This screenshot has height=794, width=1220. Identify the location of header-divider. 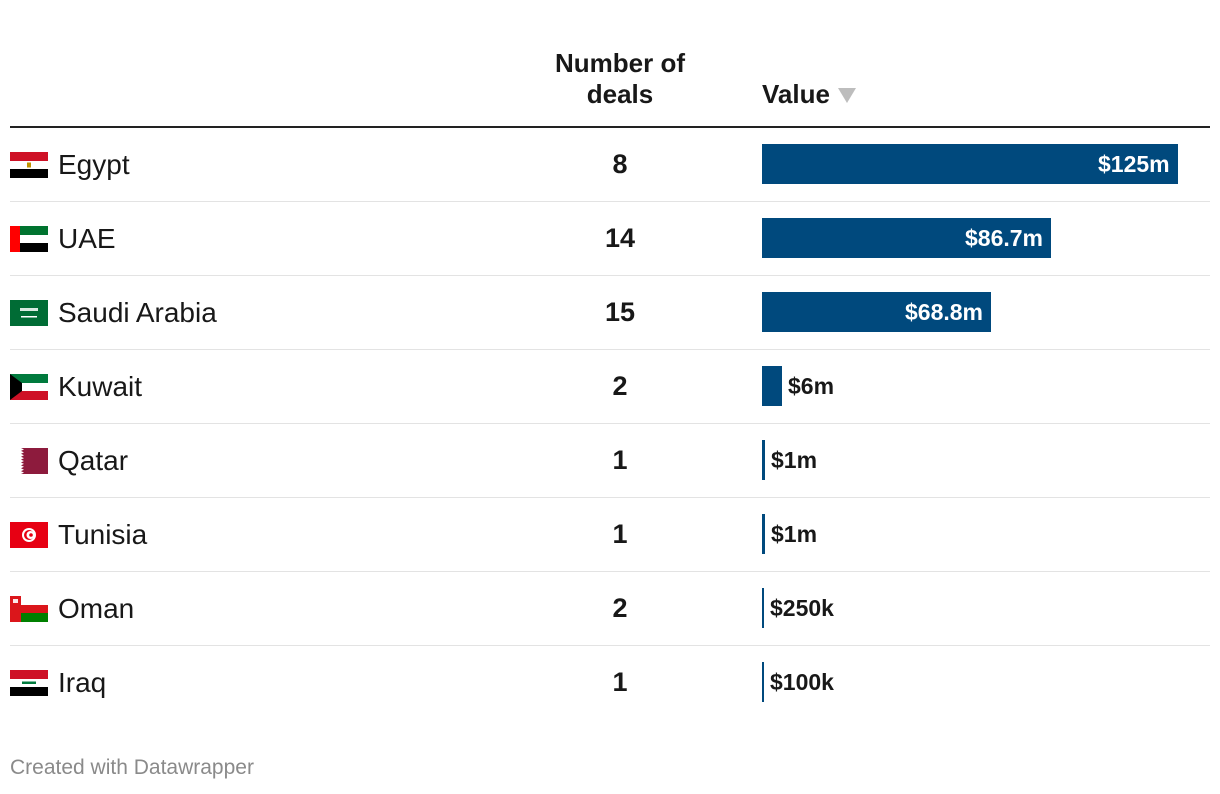
(610, 127).